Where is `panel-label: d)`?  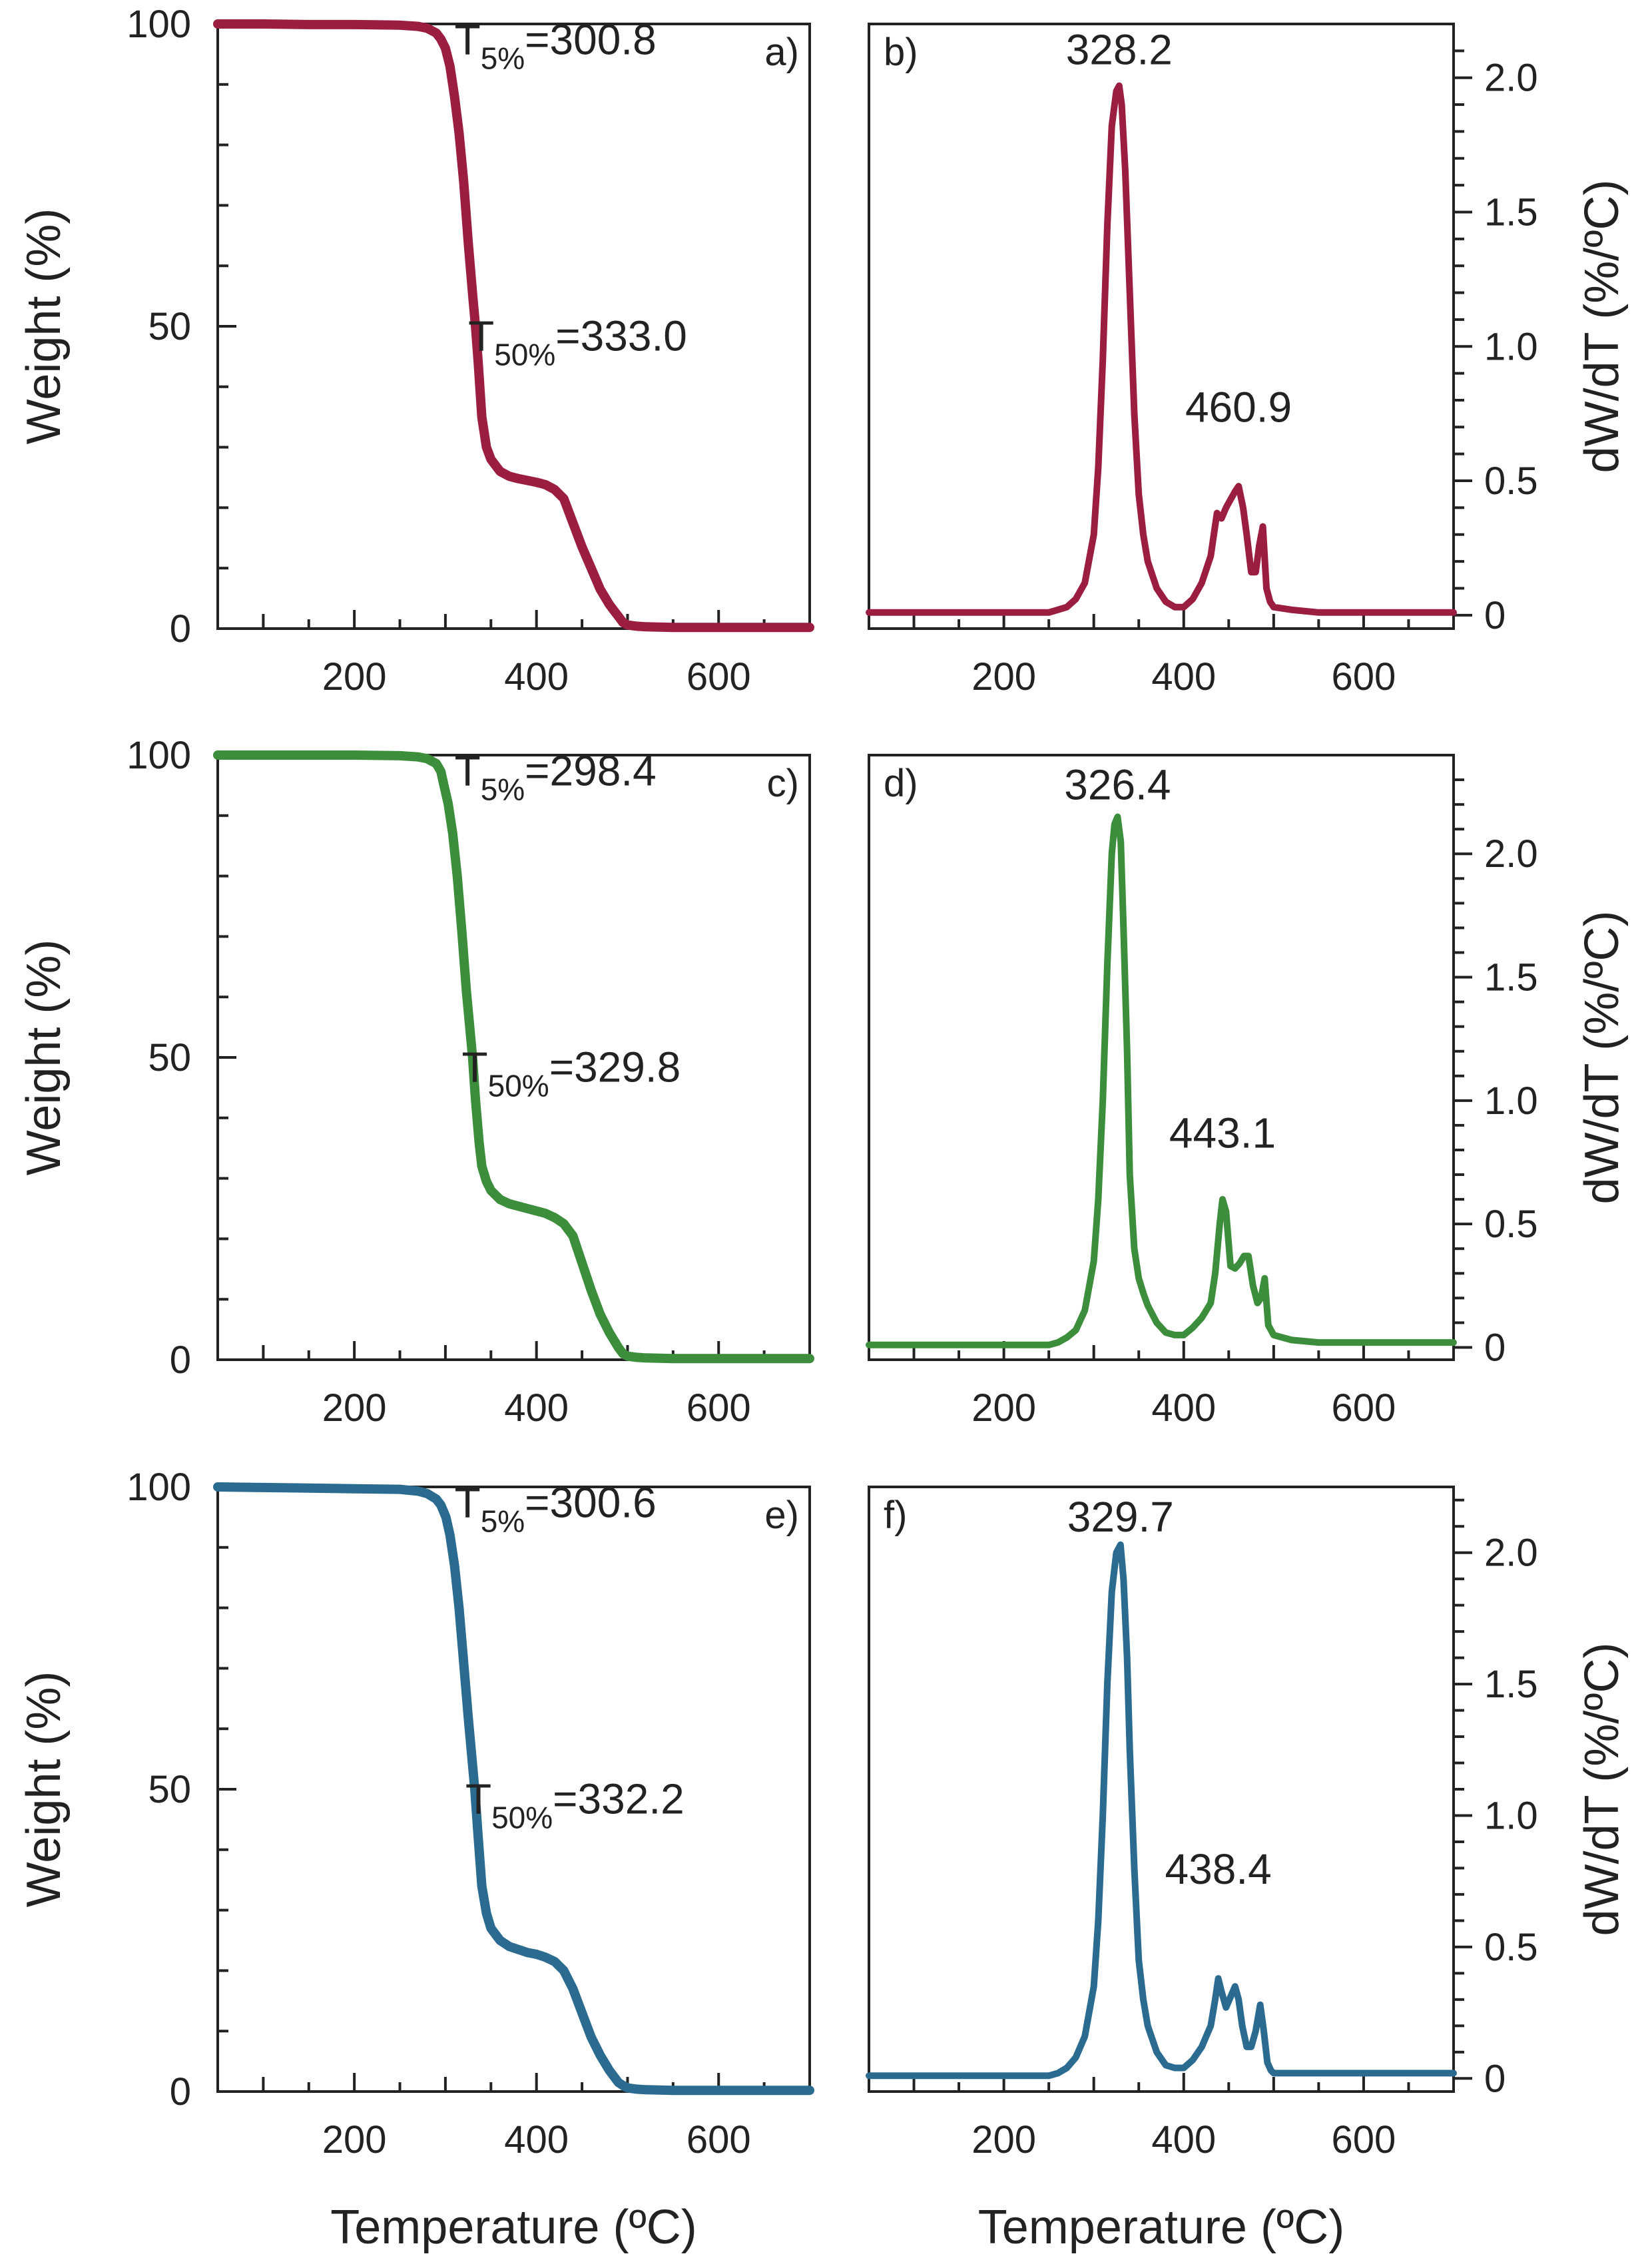
panel-label: d) is located at coordinates (901, 783).